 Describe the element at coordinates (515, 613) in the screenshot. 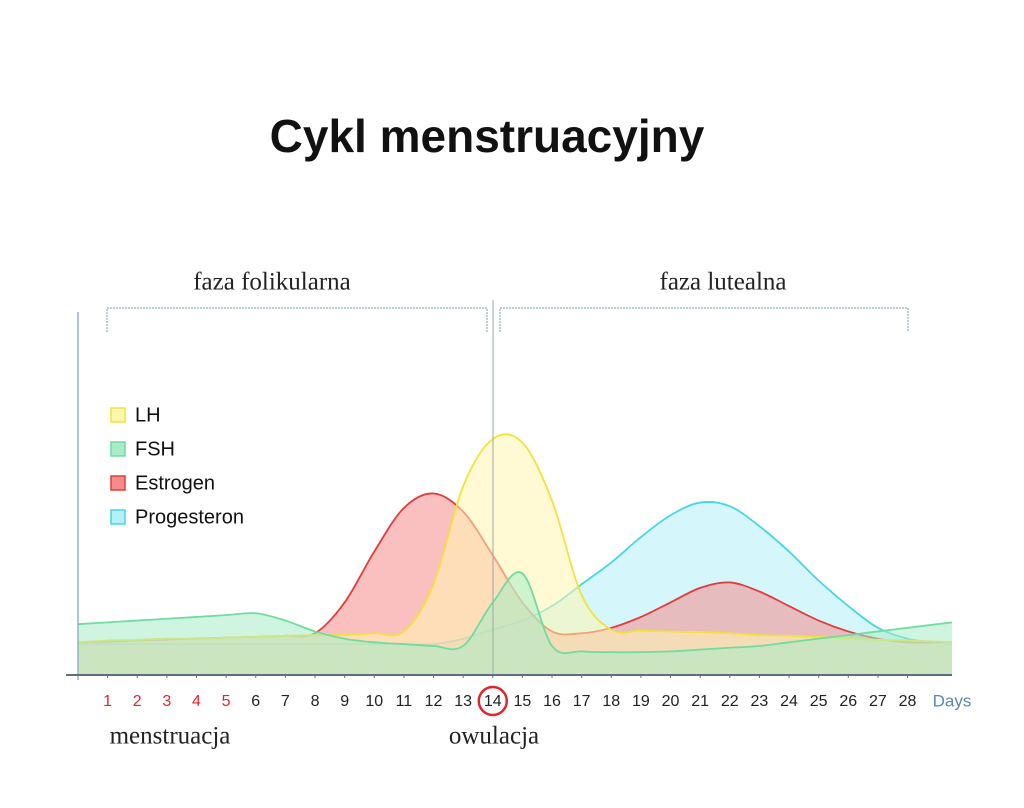

I see `line` at that location.